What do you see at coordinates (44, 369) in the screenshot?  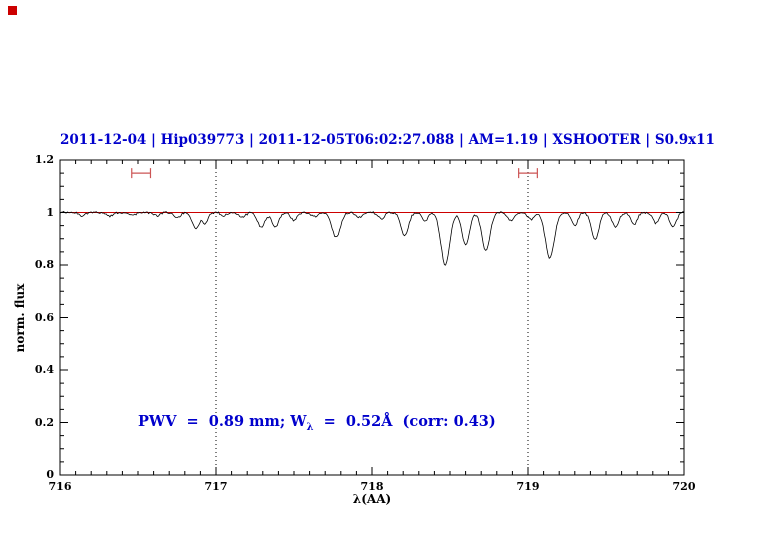 I see `y-tick-label: 0.4` at bounding box center [44, 369].